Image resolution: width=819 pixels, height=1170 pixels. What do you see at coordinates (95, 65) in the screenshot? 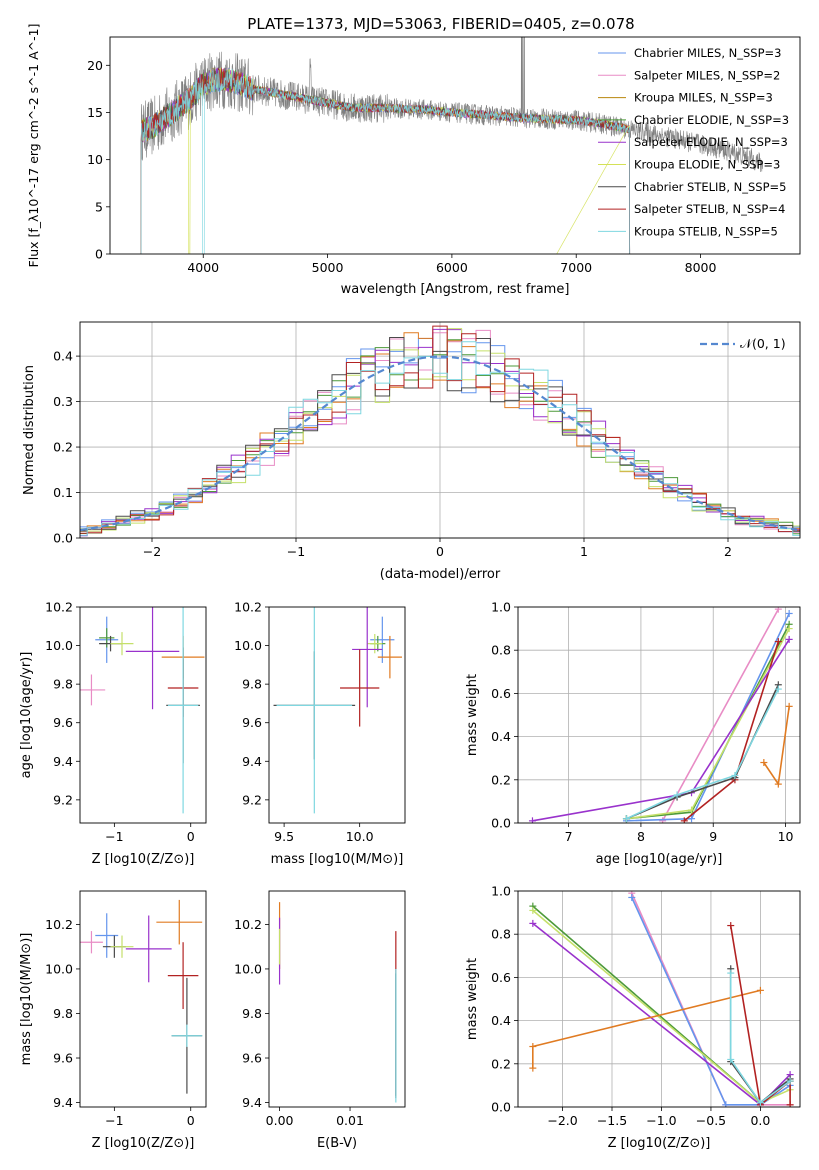
I see `y-tick-label: 20` at bounding box center [95, 65].